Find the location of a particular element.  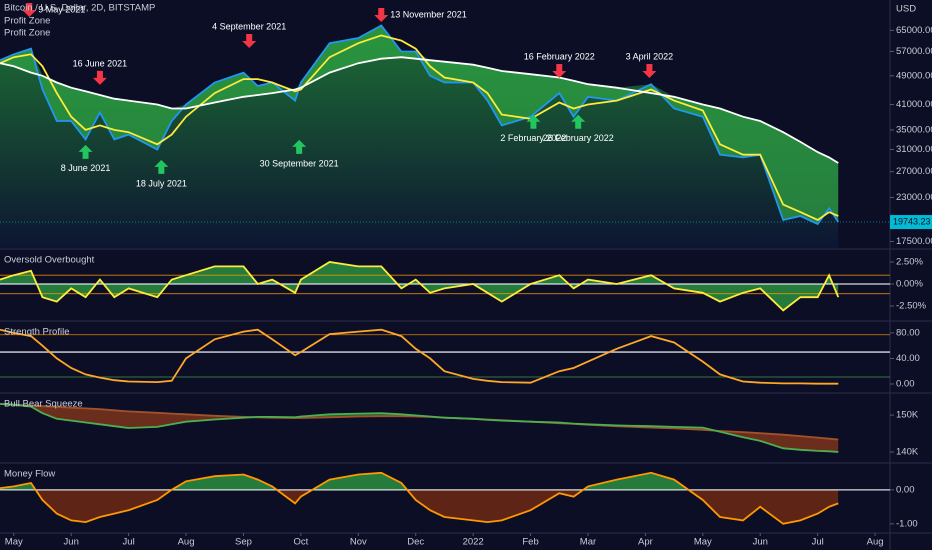

y-tick-label: 65000.00 is located at coordinates (914, 30).